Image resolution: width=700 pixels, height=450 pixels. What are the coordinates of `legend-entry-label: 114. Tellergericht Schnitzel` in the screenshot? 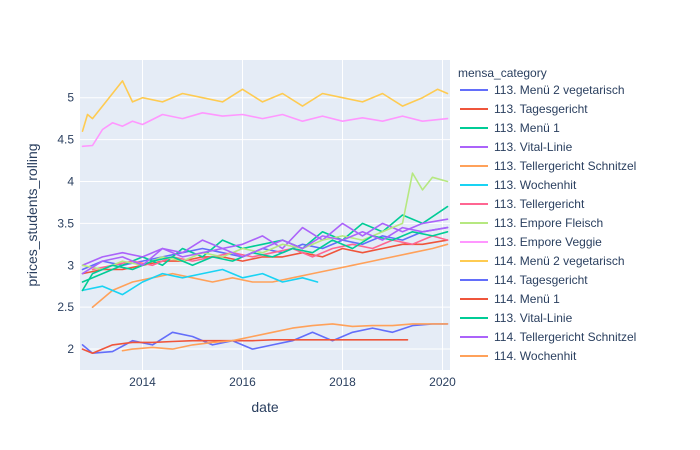 It's located at (565, 337).